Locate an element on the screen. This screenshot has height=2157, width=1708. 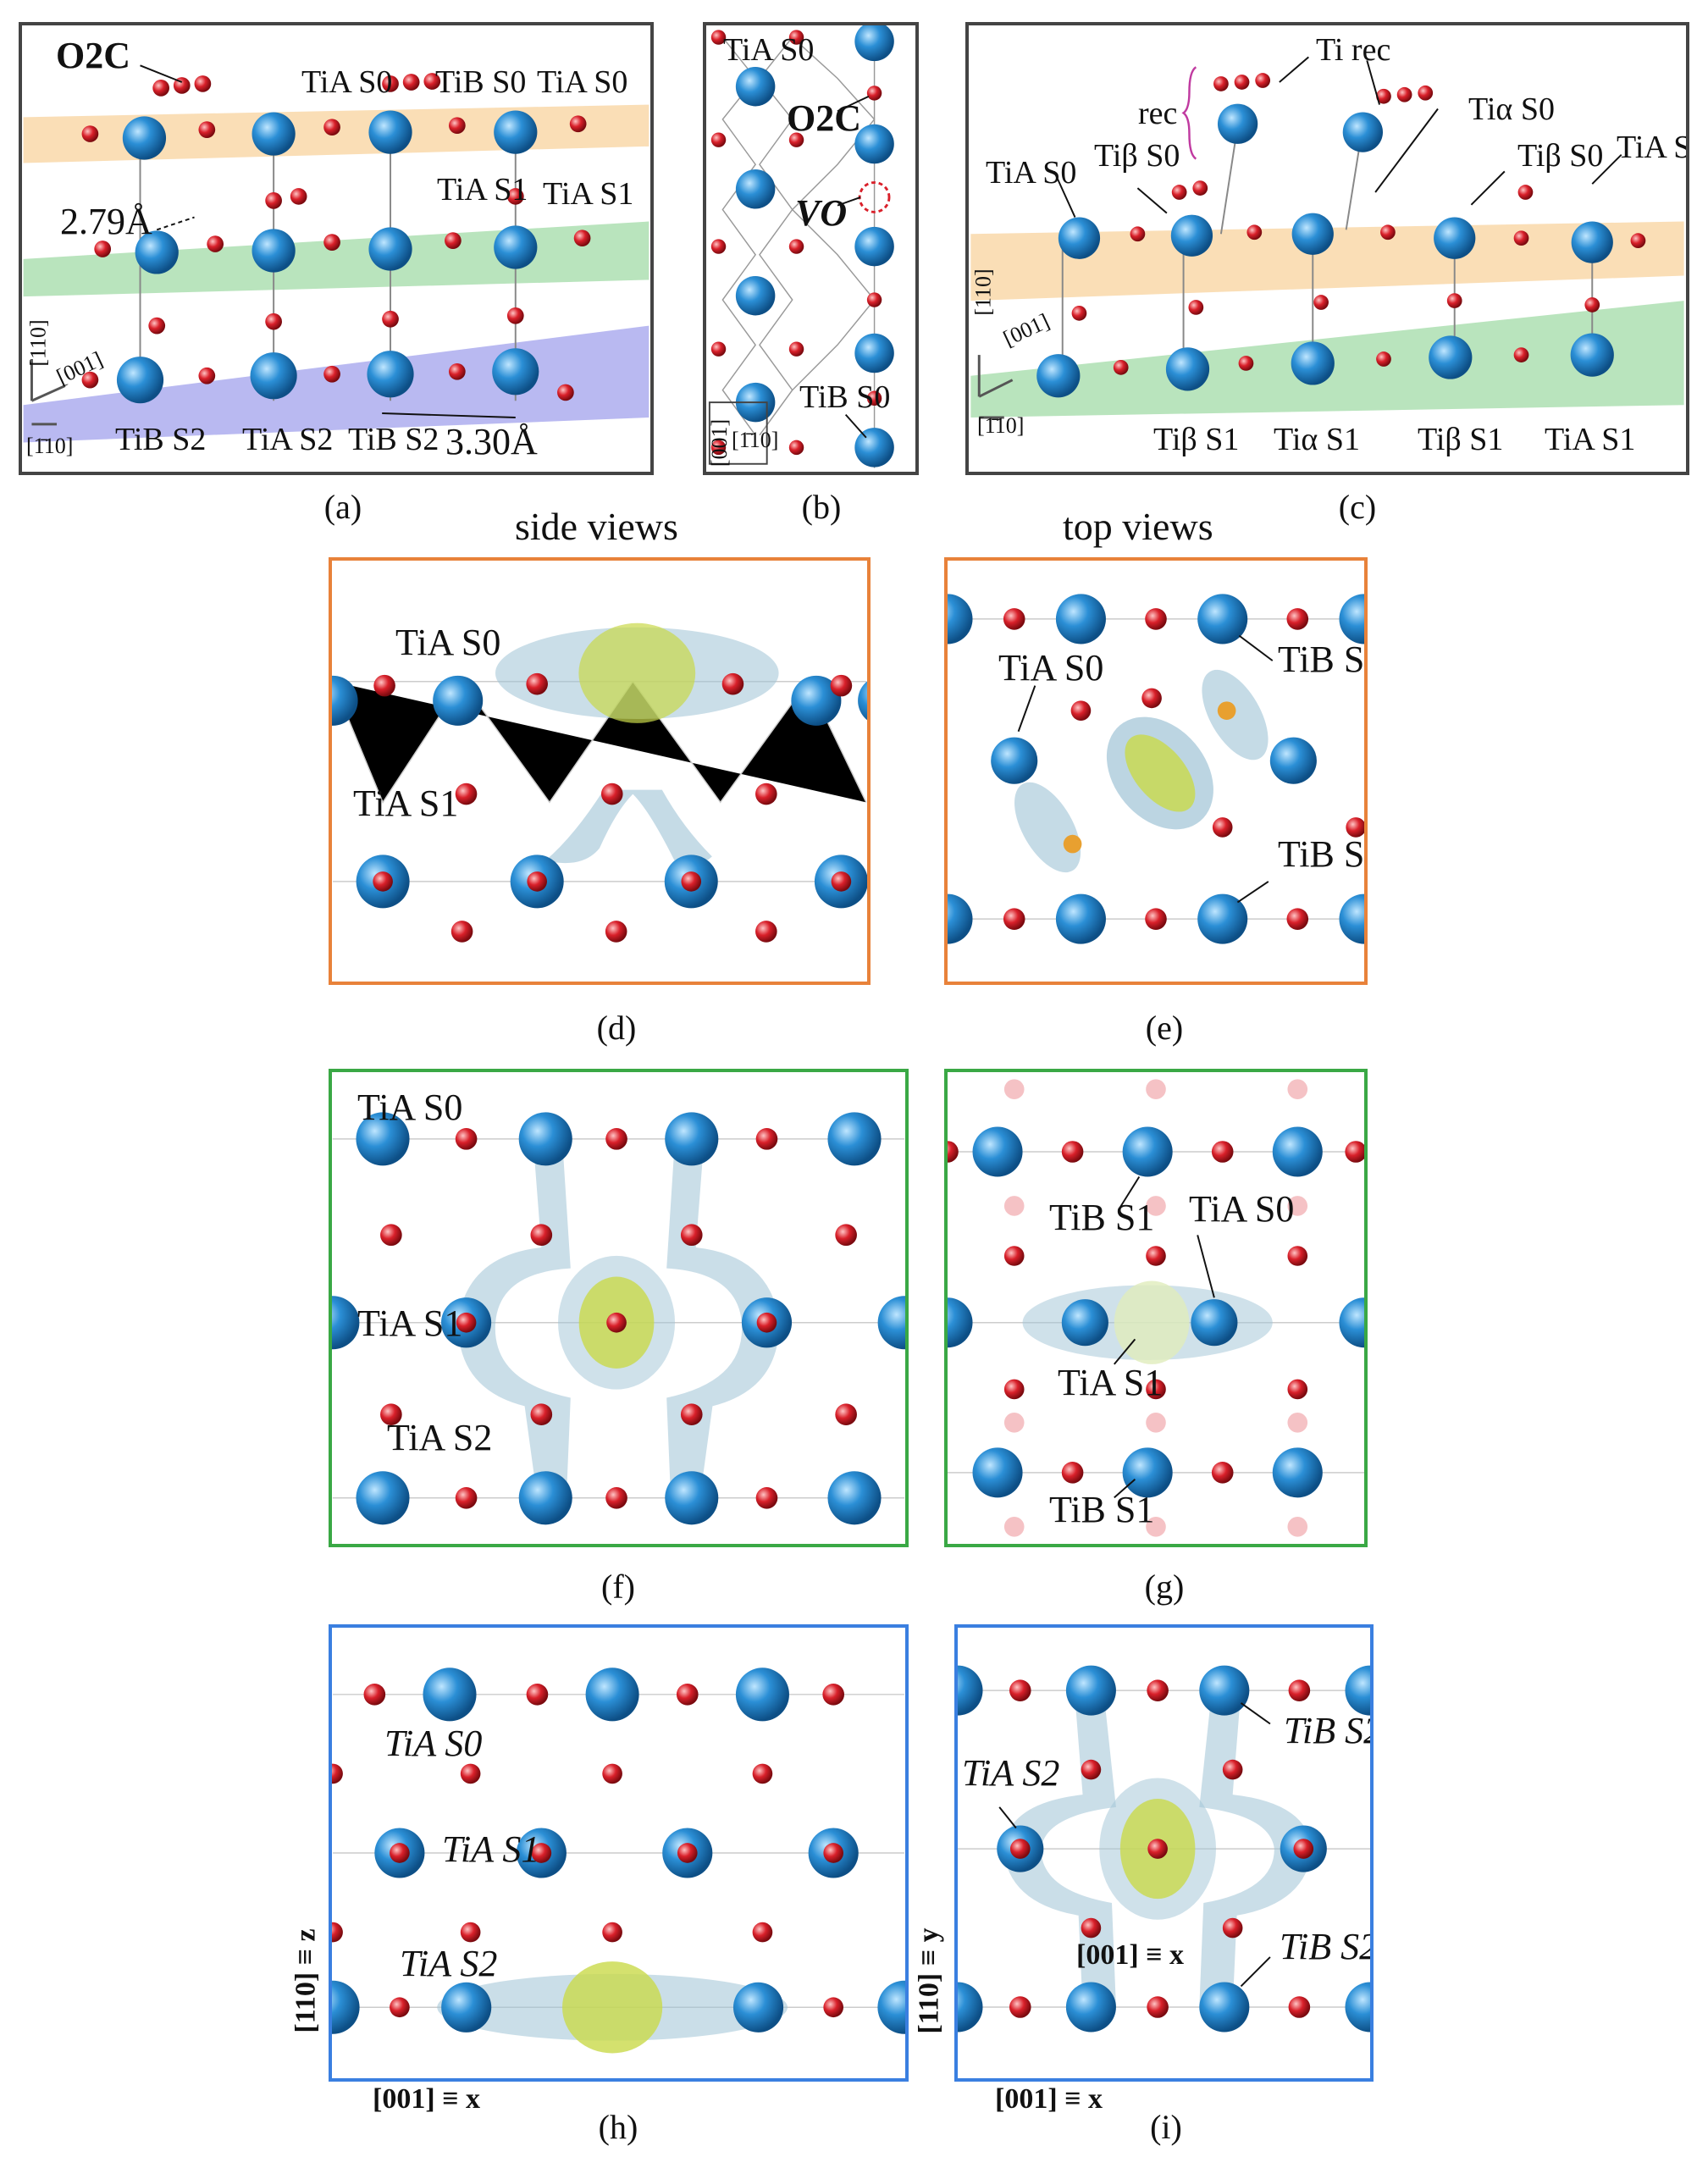
panel-e: TiA S0 TiB S0 TiB S1 is located at coordinates (1156, 771).